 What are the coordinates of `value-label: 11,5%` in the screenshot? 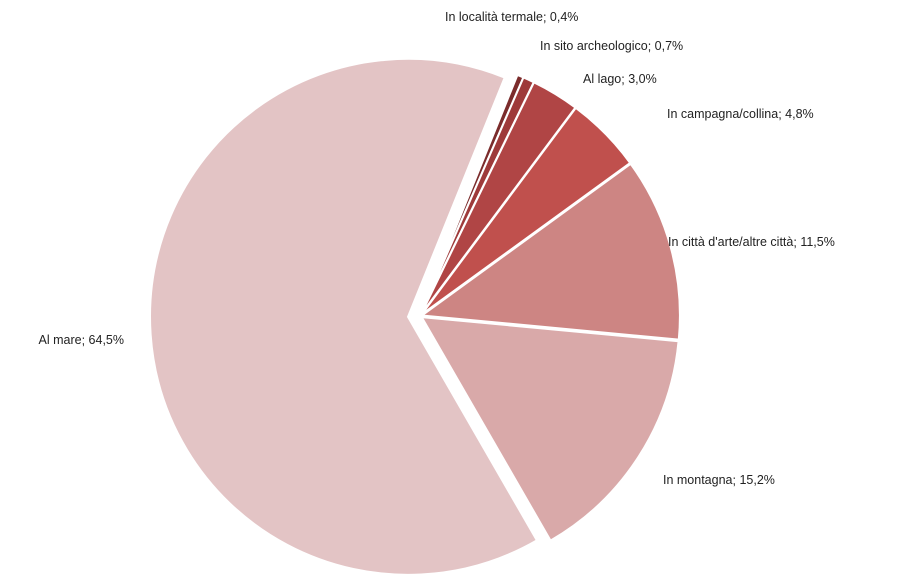 It's located at (817, 242).